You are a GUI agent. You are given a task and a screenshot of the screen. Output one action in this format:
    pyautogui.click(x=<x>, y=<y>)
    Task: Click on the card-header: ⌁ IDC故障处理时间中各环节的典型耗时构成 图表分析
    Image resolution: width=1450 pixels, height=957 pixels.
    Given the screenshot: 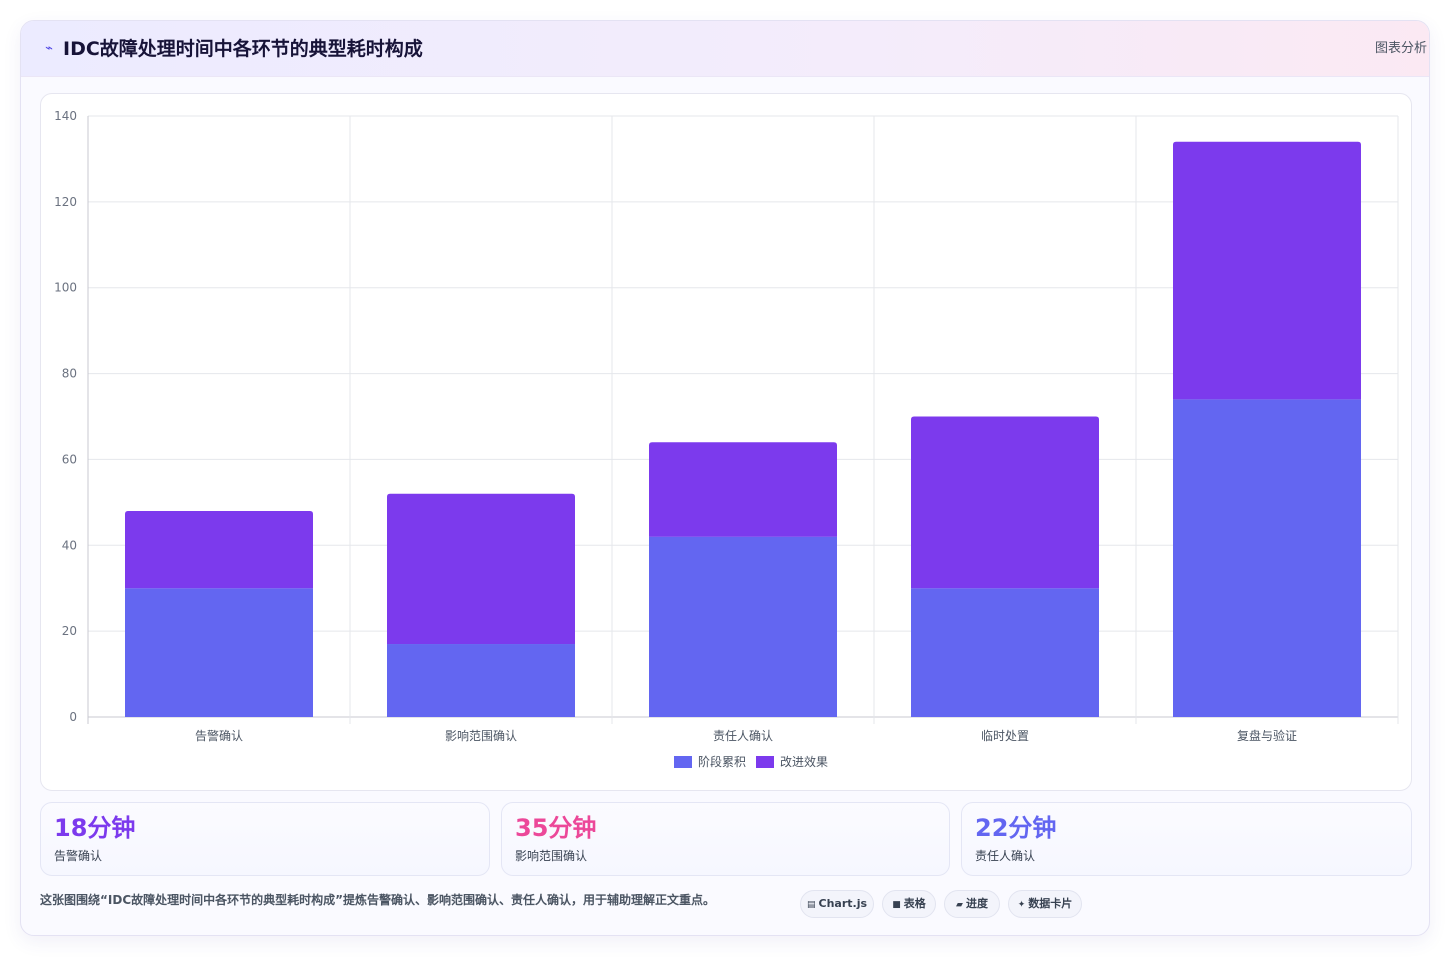 What is the action you would take?
    pyautogui.click(x=725, y=49)
    